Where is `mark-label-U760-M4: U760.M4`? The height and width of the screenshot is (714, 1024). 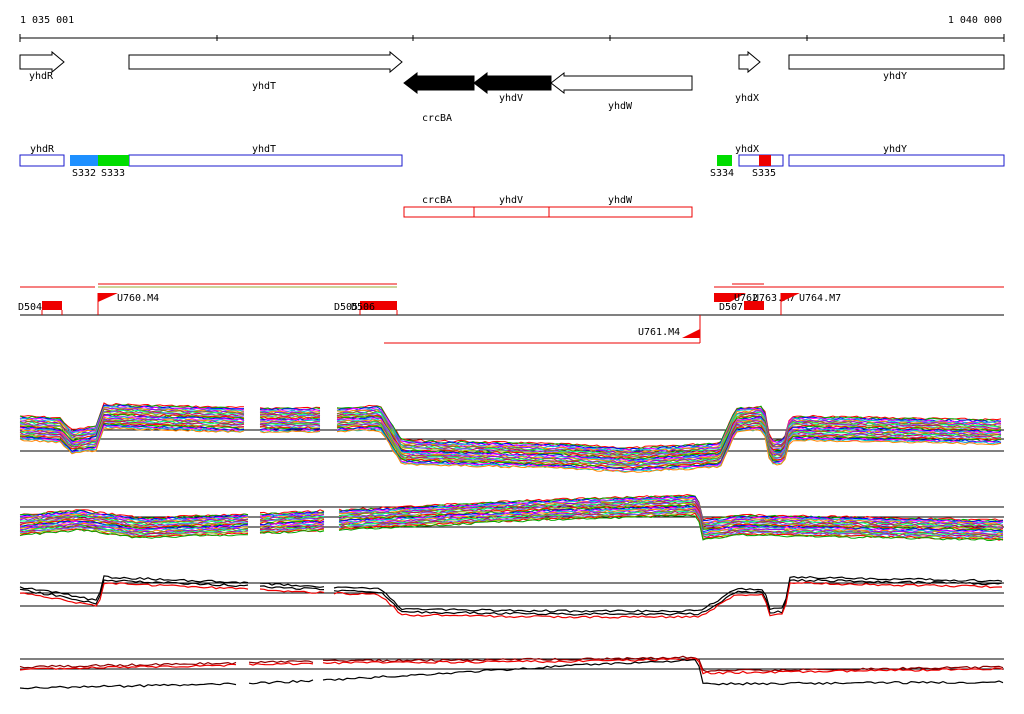 mark-label-U760-M4: U760.M4 is located at coordinates (138, 298).